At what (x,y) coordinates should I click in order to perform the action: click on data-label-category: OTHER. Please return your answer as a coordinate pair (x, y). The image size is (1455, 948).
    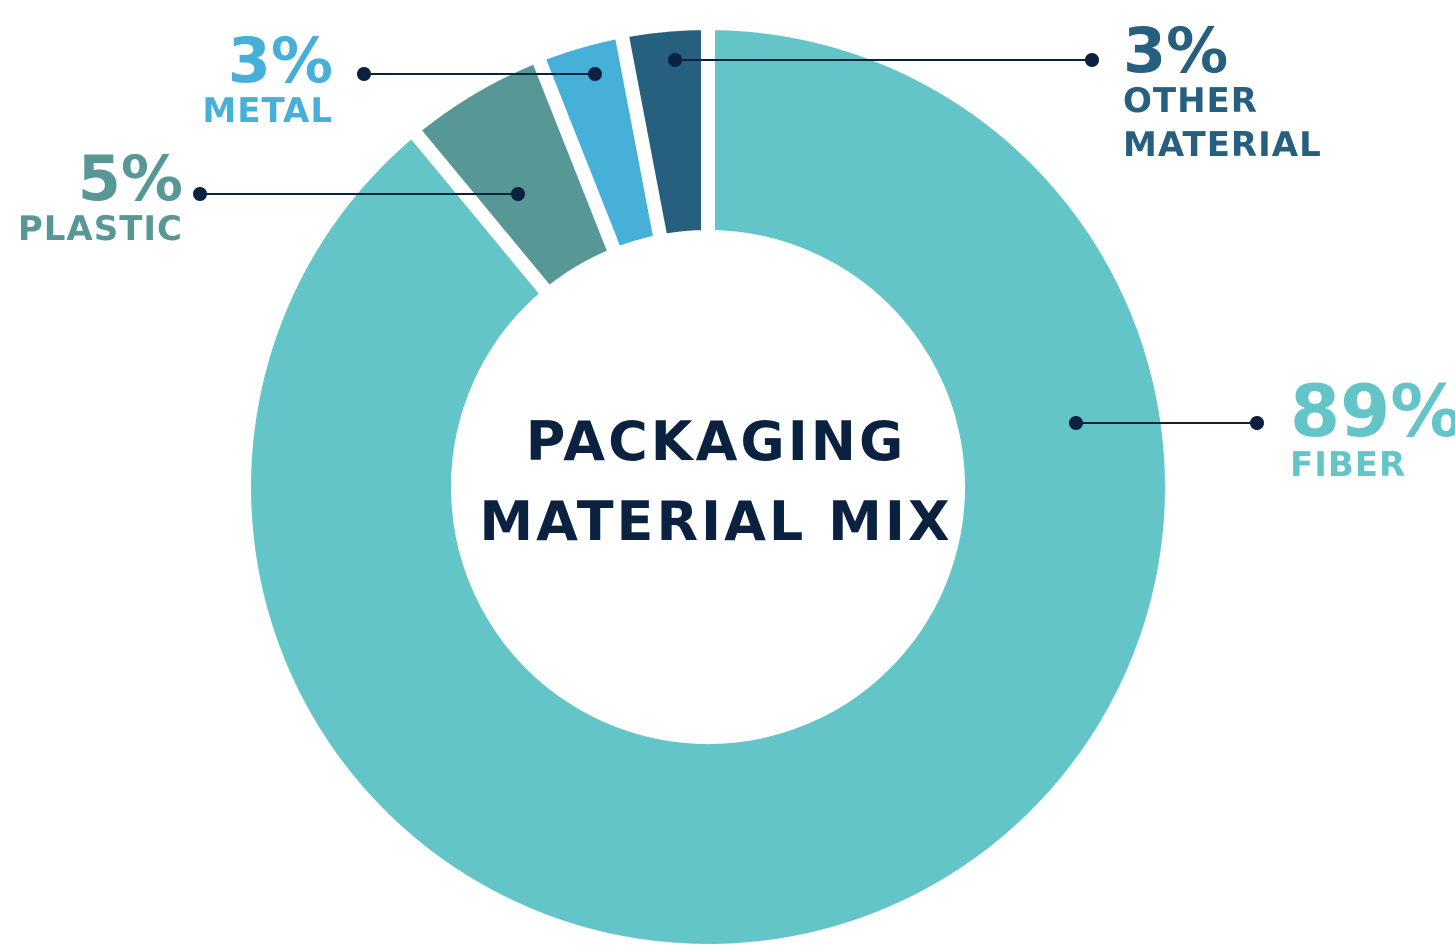
    Looking at the image, I should click on (1190, 101).